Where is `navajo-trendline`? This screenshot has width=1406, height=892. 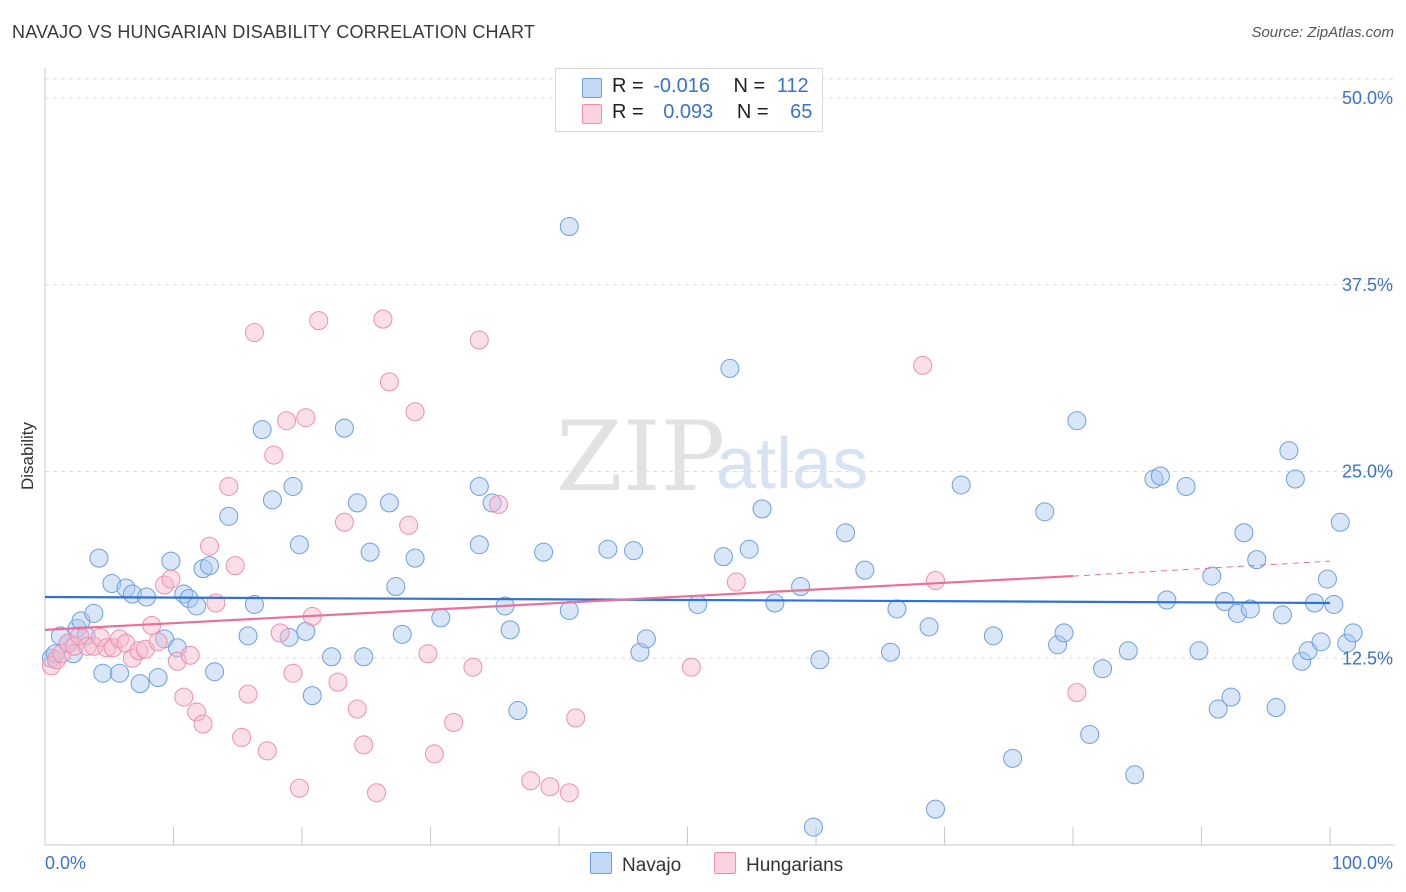 navajo-trendline is located at coordinates (687, 600).